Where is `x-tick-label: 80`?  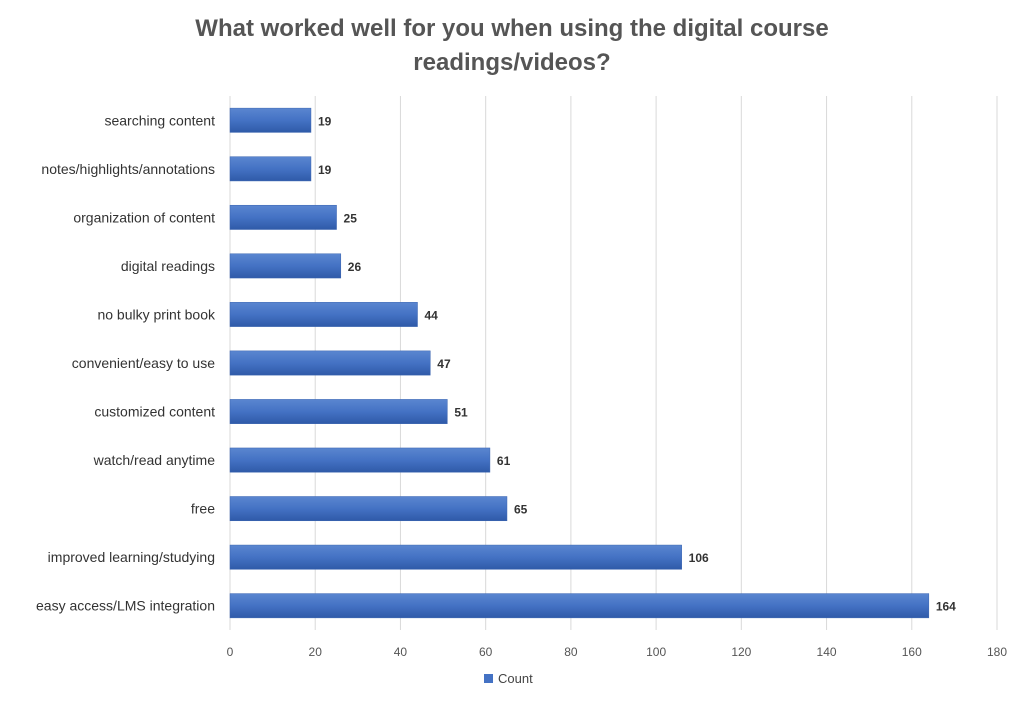
x-tick-label: 80 is located at coordinates (571, 652).